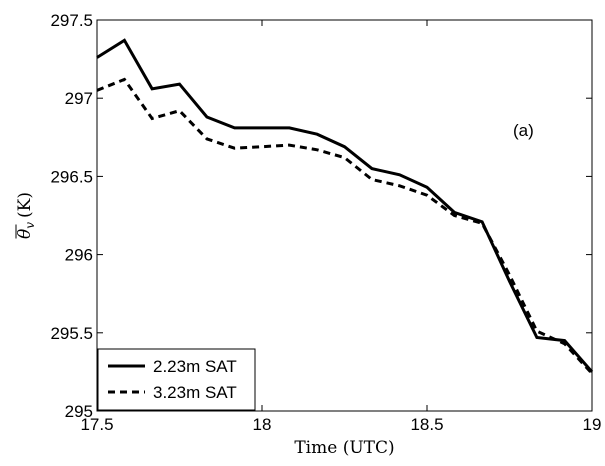 This screenshot has width=605, height=466. Describe the element at coordinates (195, 392) in the screenshot. I see `legend-label-3-23m-sat: 3.23m SAT` at that location.